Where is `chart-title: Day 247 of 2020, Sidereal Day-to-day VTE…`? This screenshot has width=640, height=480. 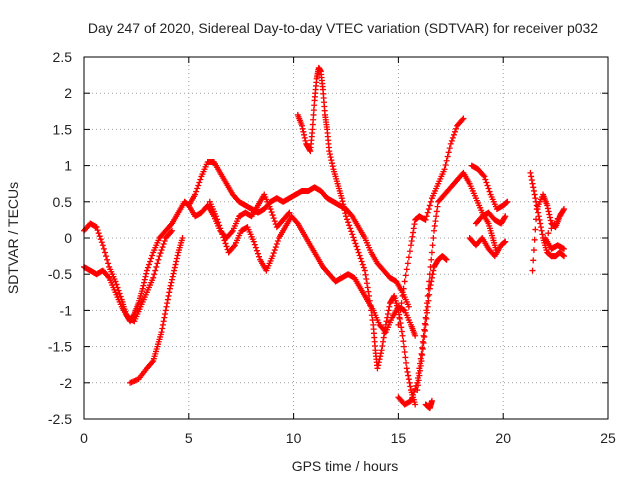
chart-title: Day 247 of 2020, Sidereal Day-to-day VTE… is located at coordinates (343, 28).